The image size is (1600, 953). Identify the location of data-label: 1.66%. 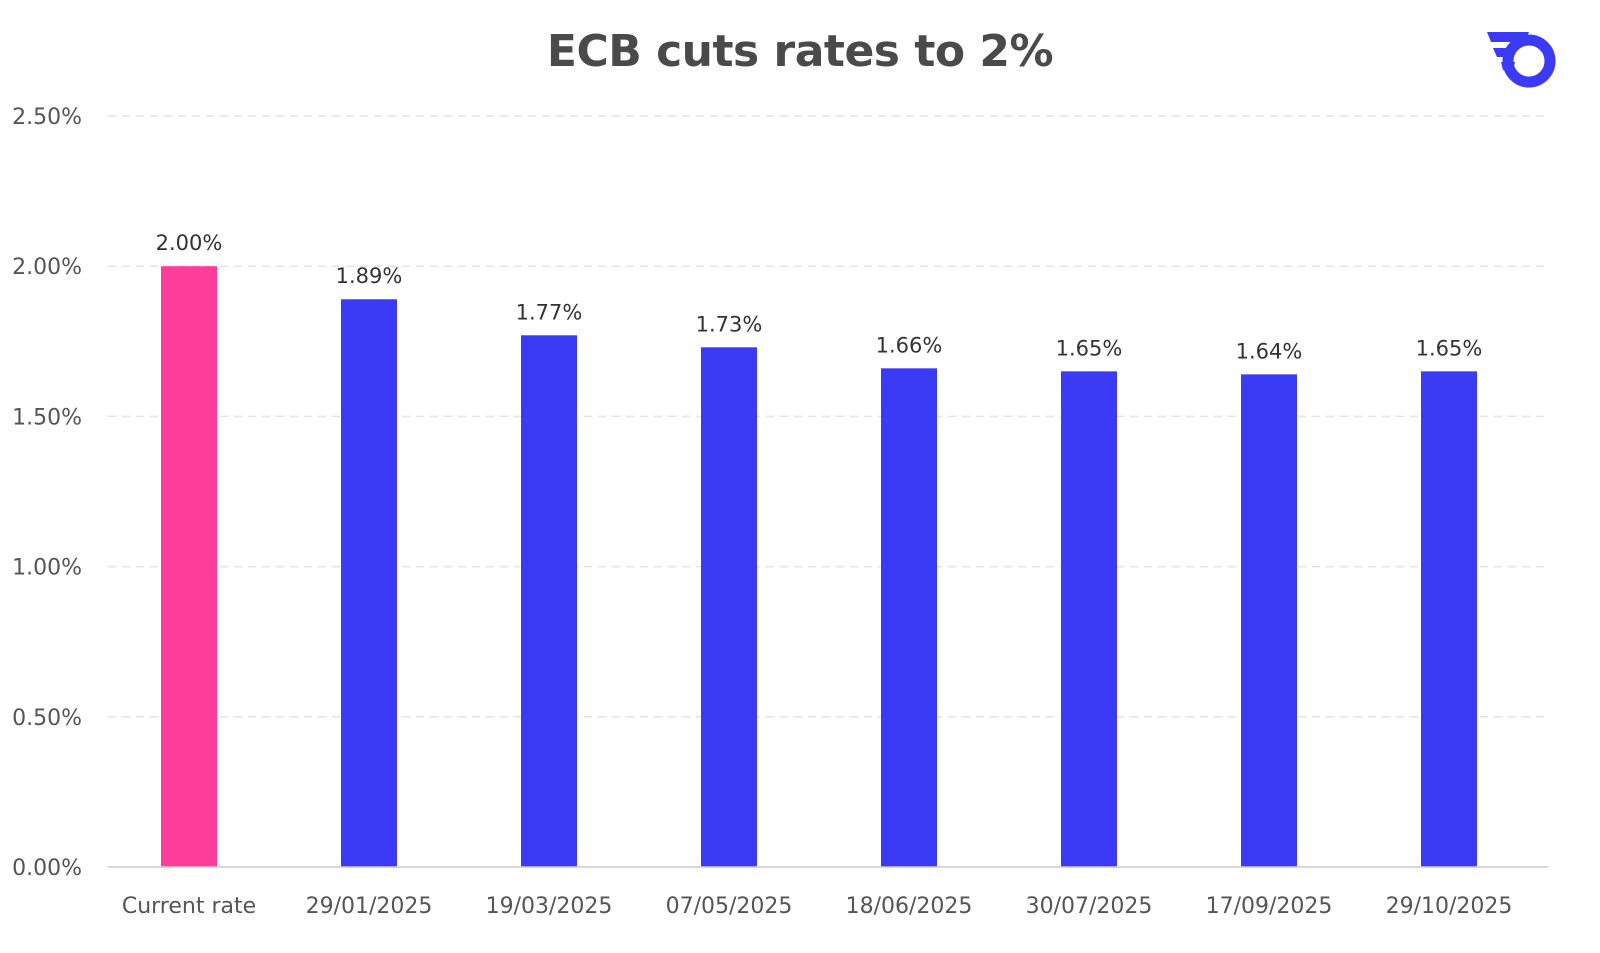
(909, 345).